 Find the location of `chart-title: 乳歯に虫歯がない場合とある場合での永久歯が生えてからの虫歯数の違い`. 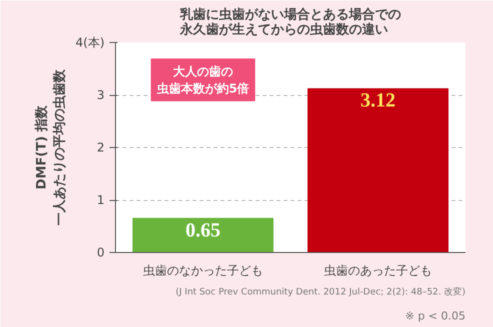

chart-title: 乳歯に虫歯がない場合とある場合での永久歯が生えてからの虫歯数の違い is located at coordinates (290, 22).